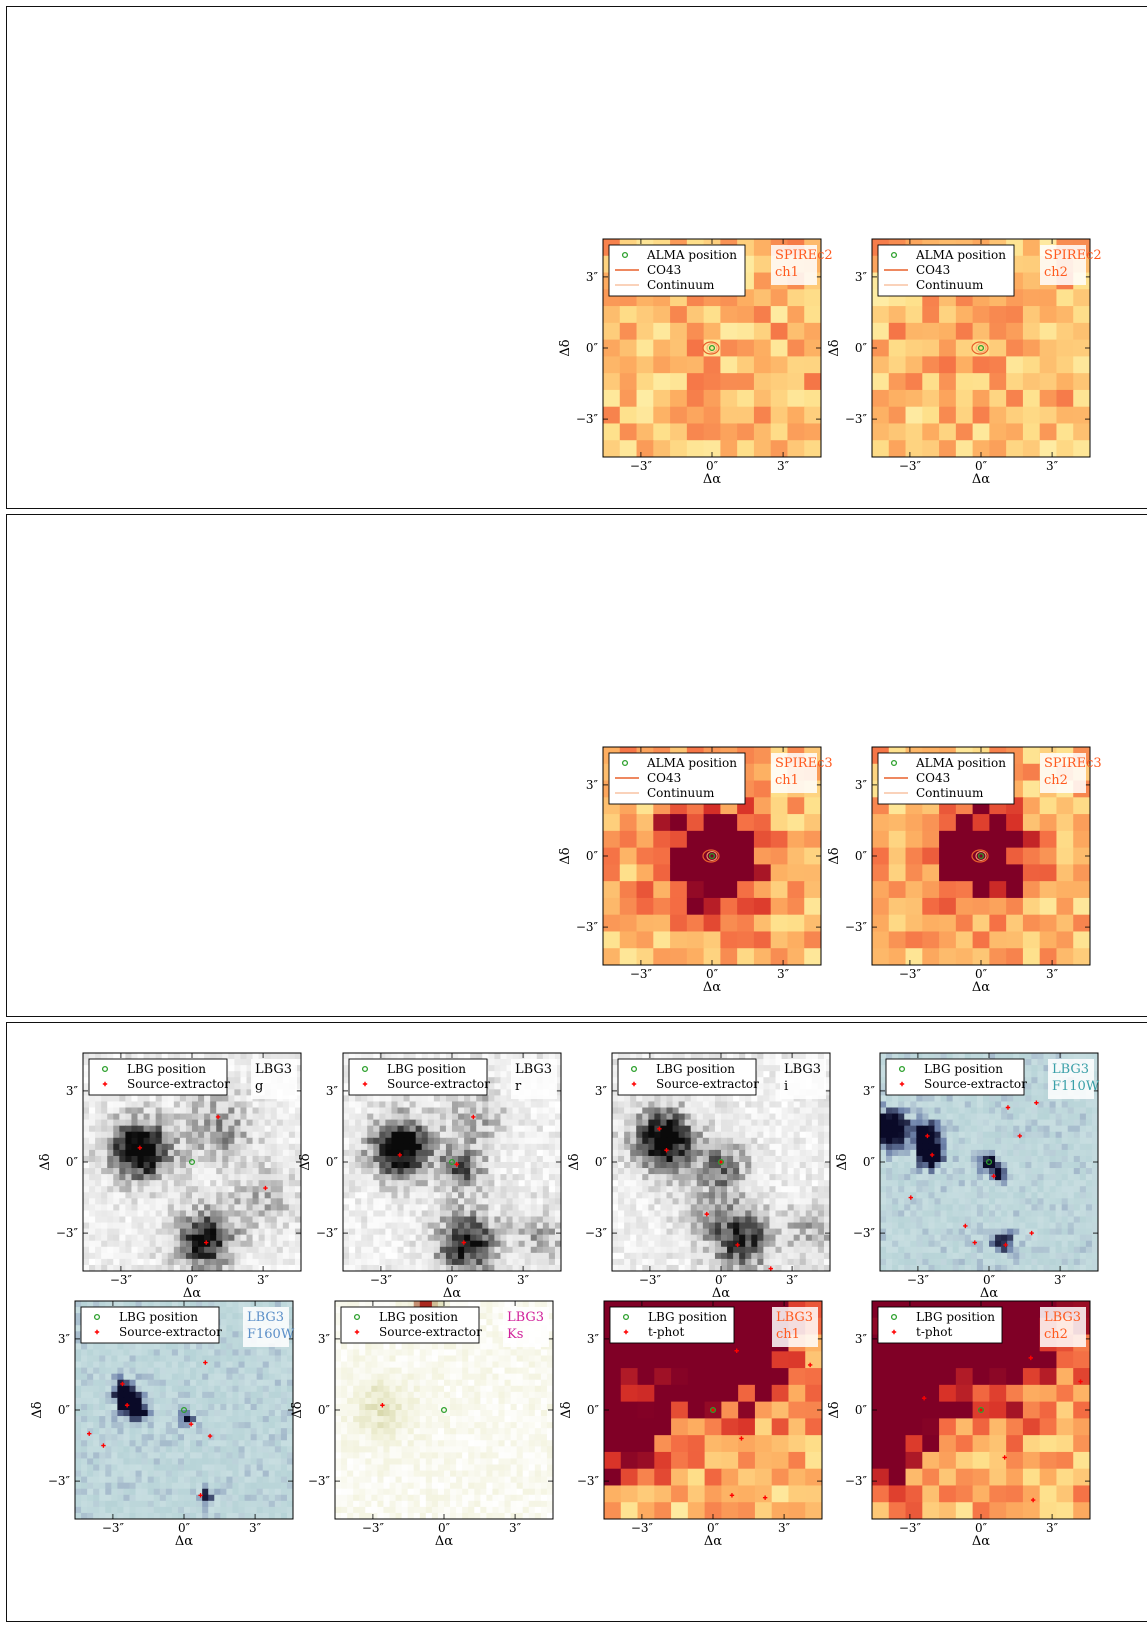 This screenshot has width=1147, height=1625. Describe the element at coordinates (1073, 255) in the screenshot. I see `source-name: SPIREc2` at that location.